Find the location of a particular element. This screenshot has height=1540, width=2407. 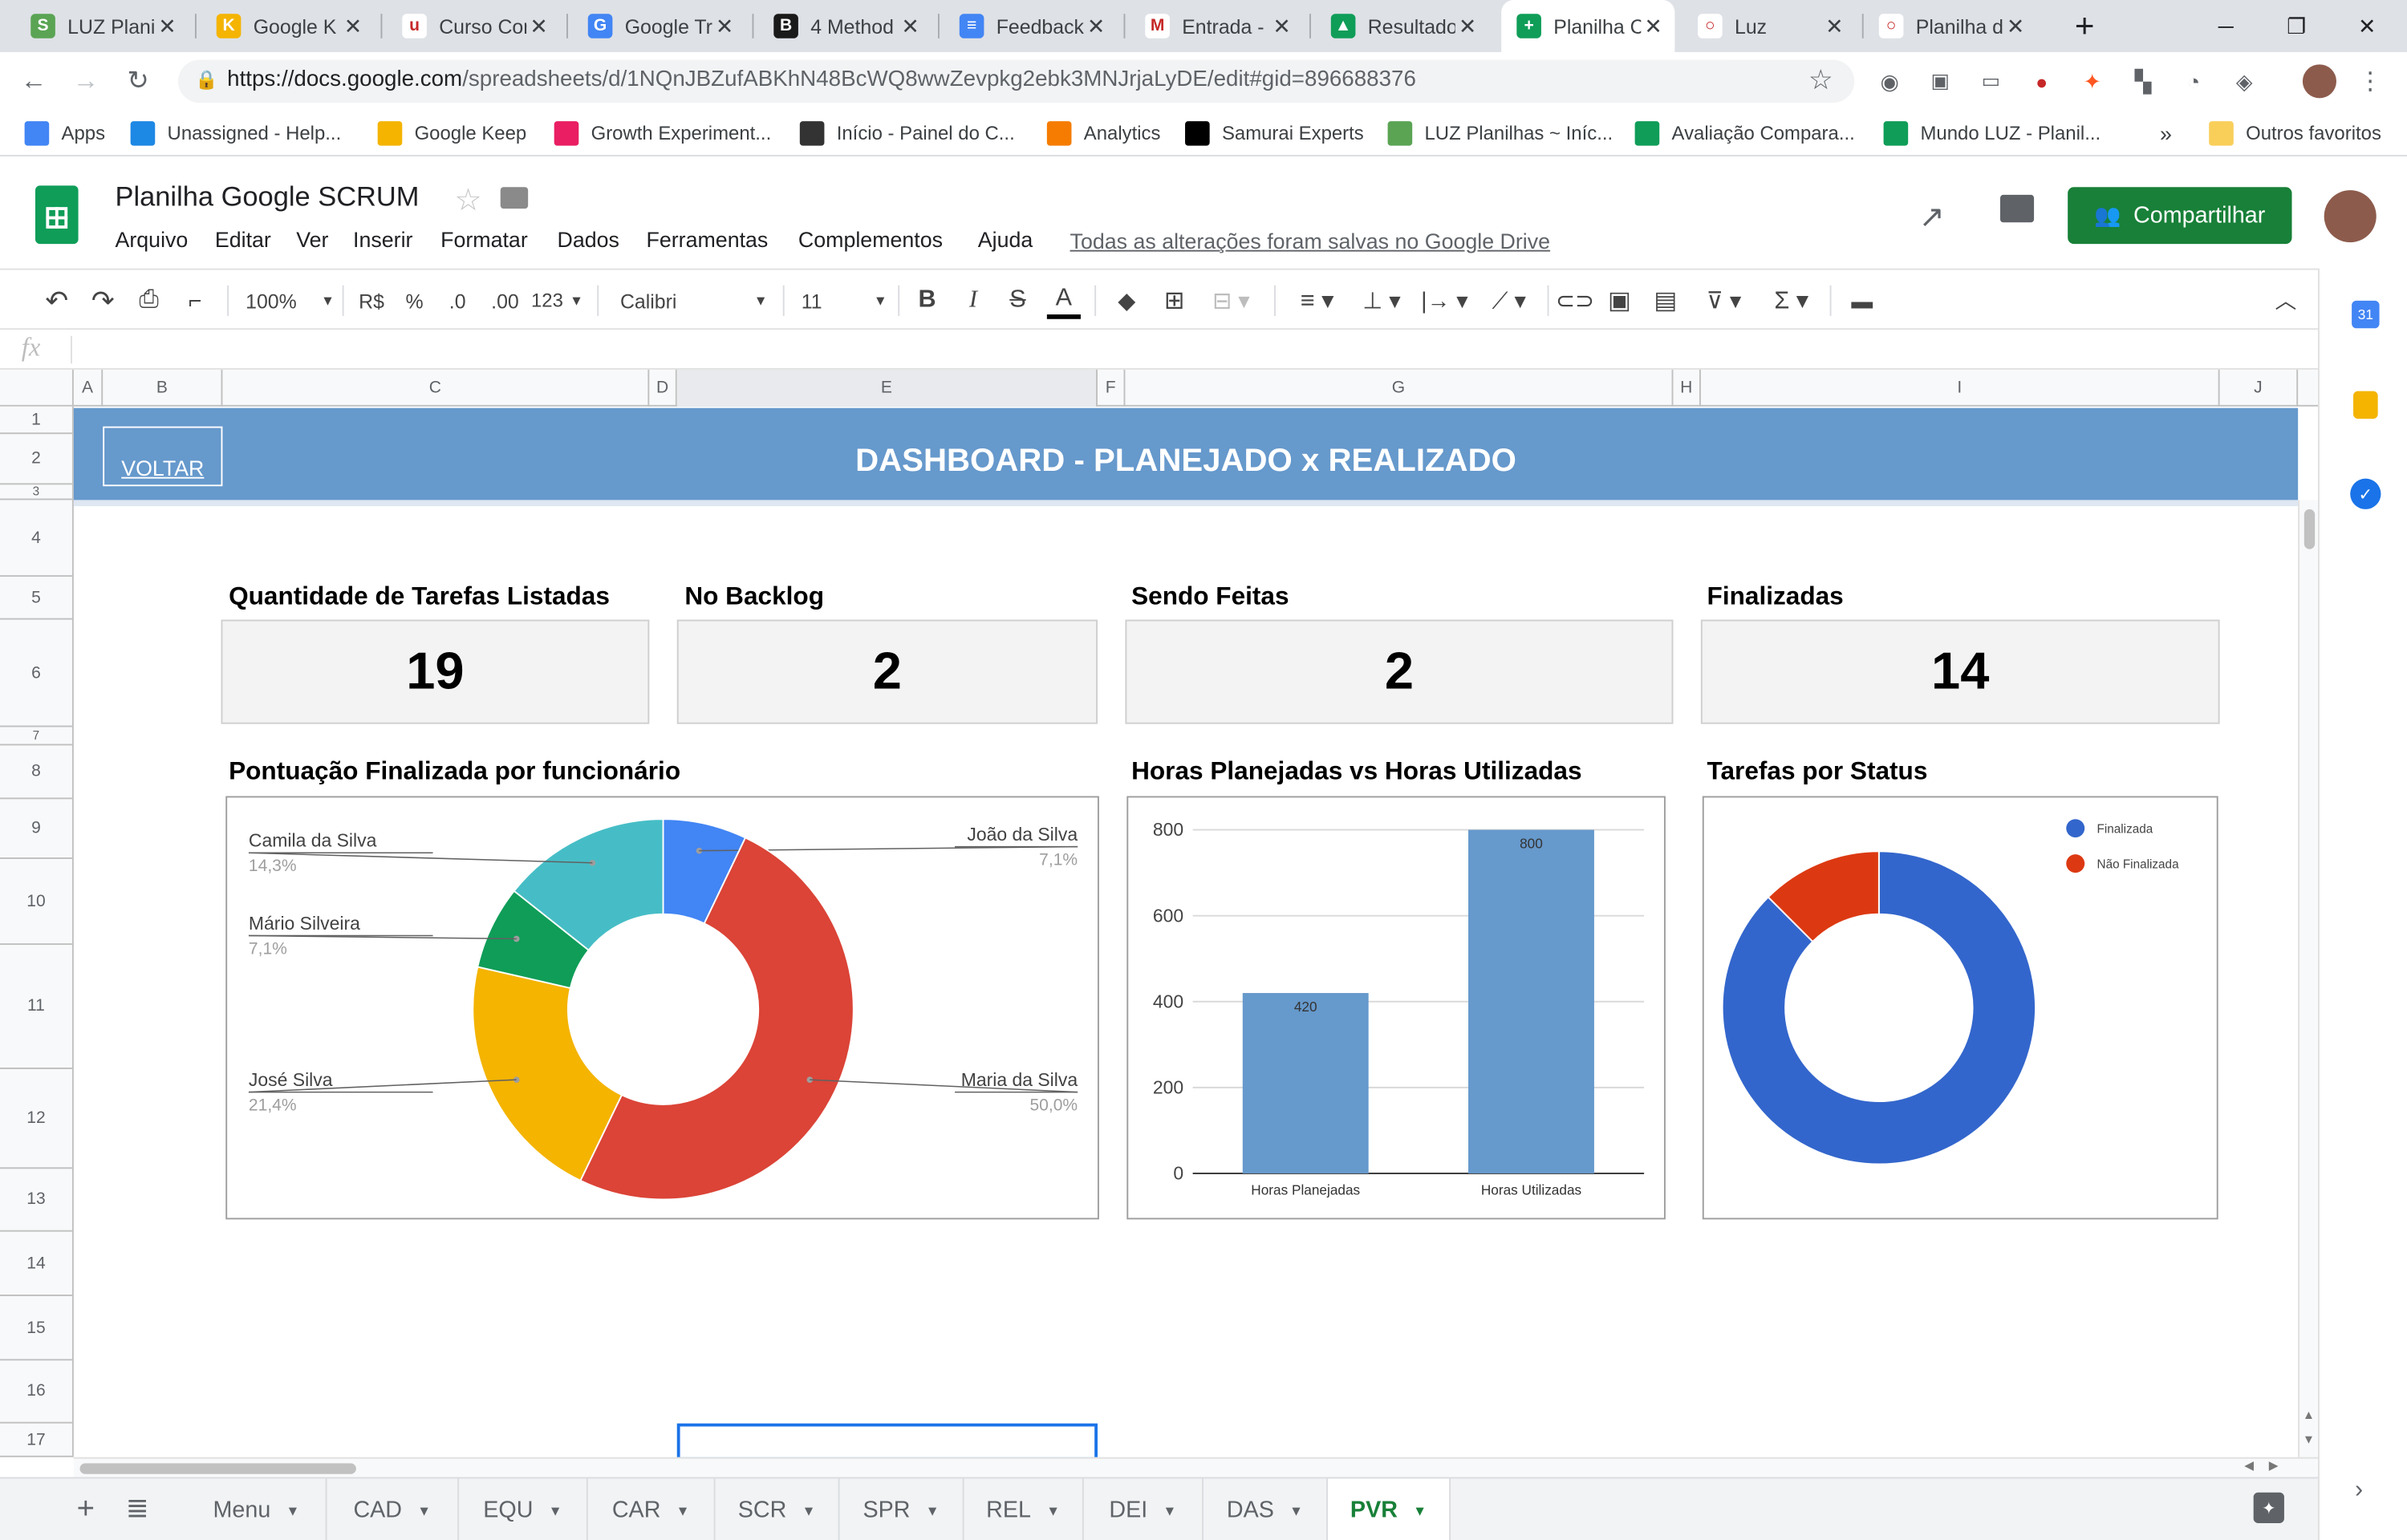

font-family-select: Calibri ▼ is located at coordinates (693, 301).